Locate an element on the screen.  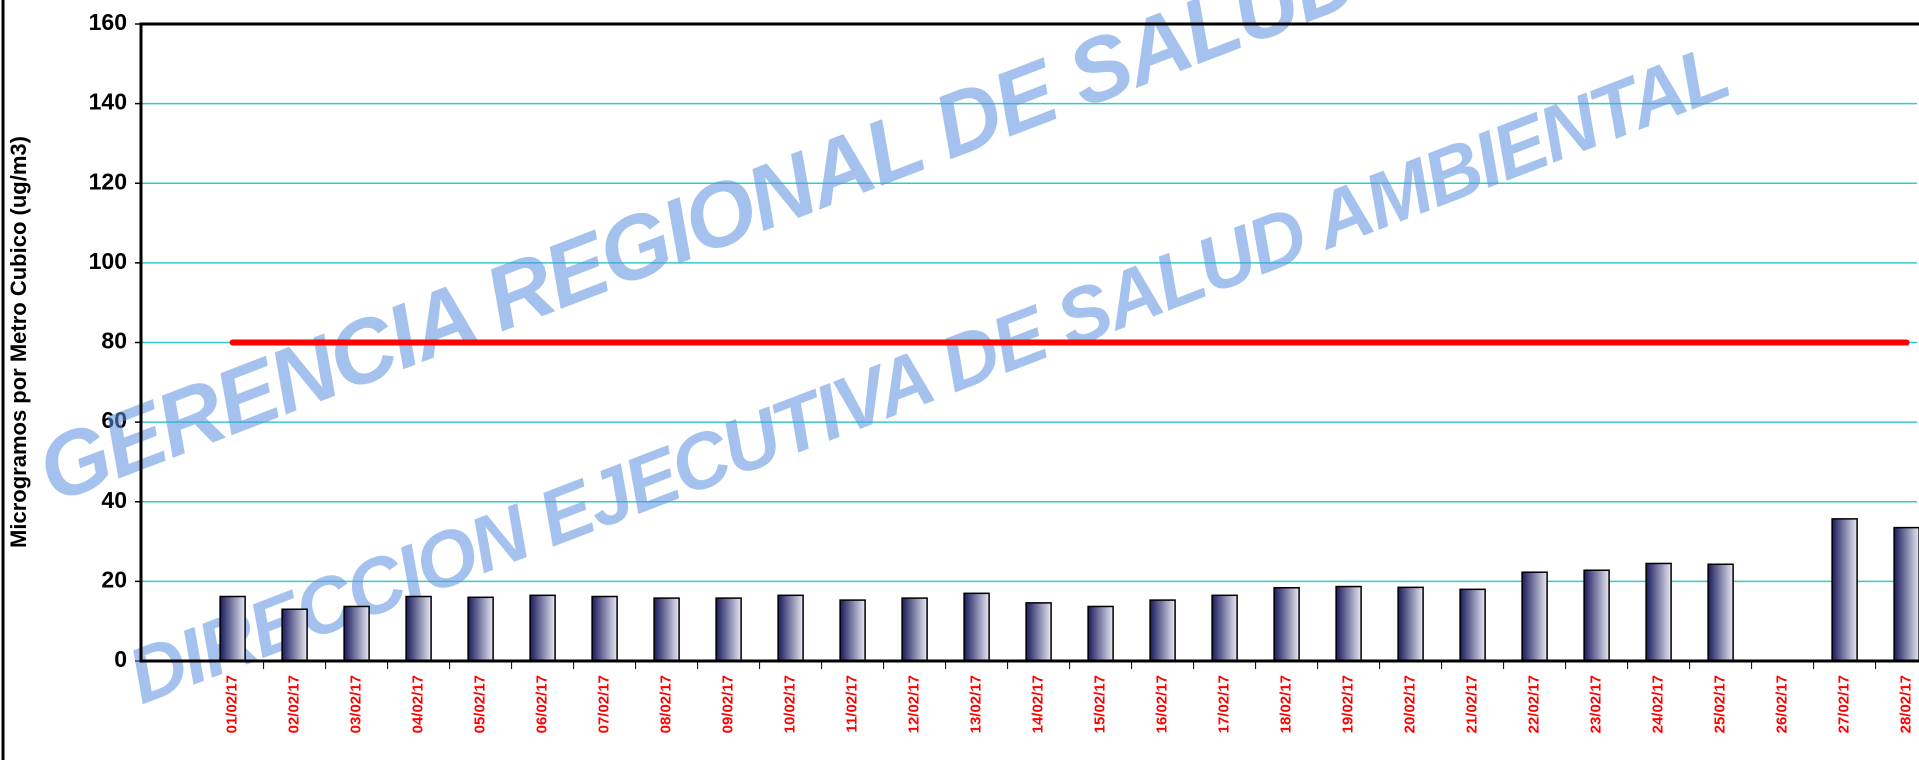
x-tick-label: 12/02/17 is located at coordinates (914, 704).